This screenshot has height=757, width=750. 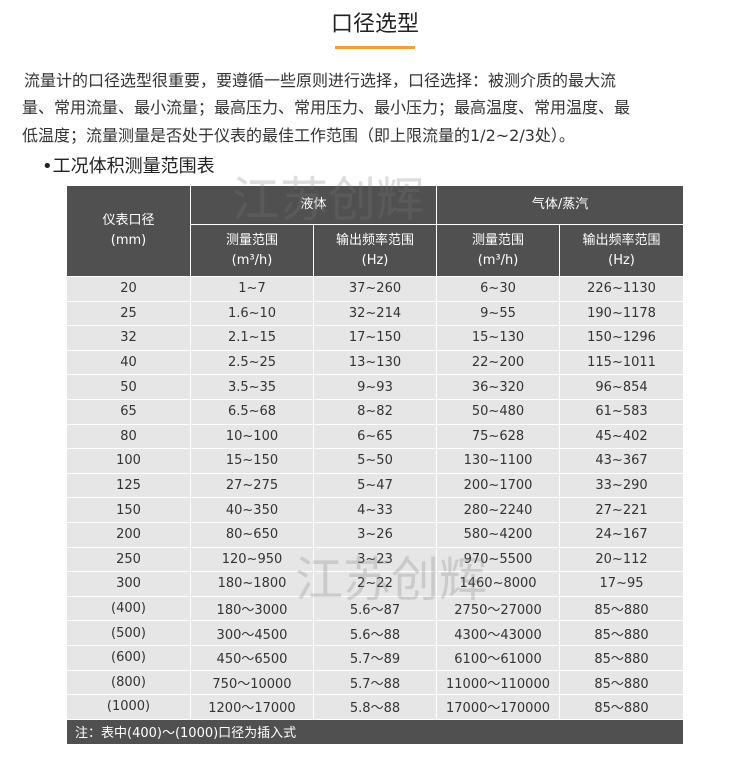 What do you see at coordinates (375, 289) in the screenshot?
I see `table-cell: 37~260` at bounding box center [375, 289].